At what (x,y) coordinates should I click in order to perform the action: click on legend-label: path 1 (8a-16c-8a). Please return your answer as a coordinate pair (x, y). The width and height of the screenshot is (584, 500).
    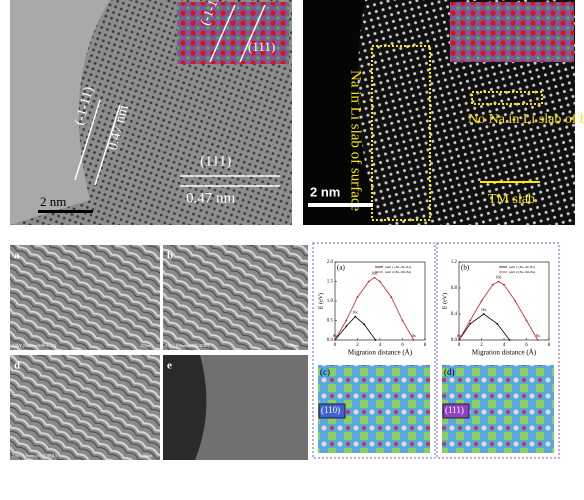
    Looking at the image, I should click on (522, 267).